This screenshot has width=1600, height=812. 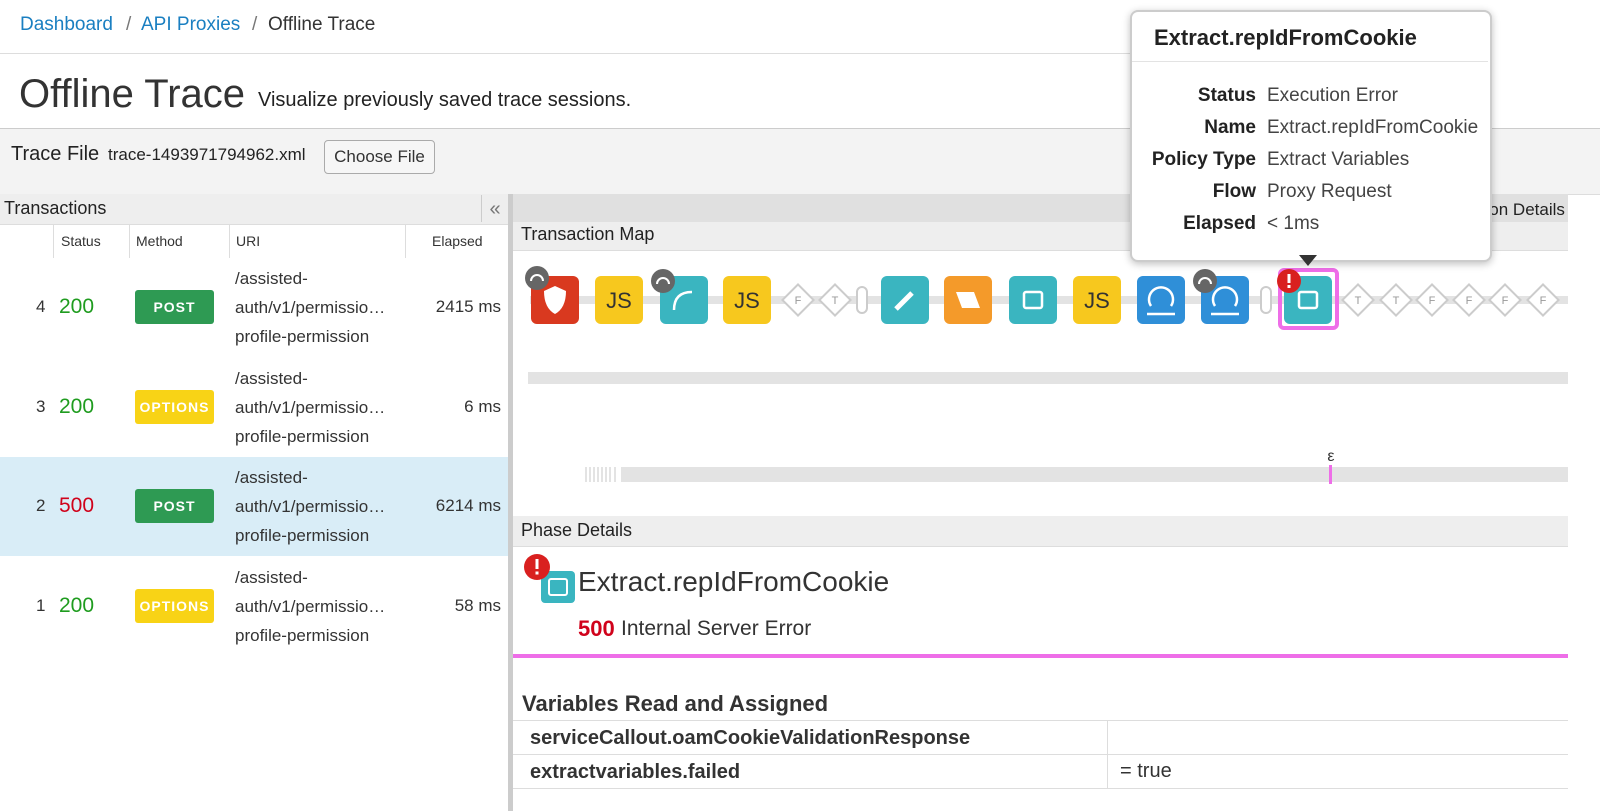 What do you see at coordinates (191, 24) in the screenshot?
I see `breadcrumb-link: API Proxies` at bounding box center [191, 24].